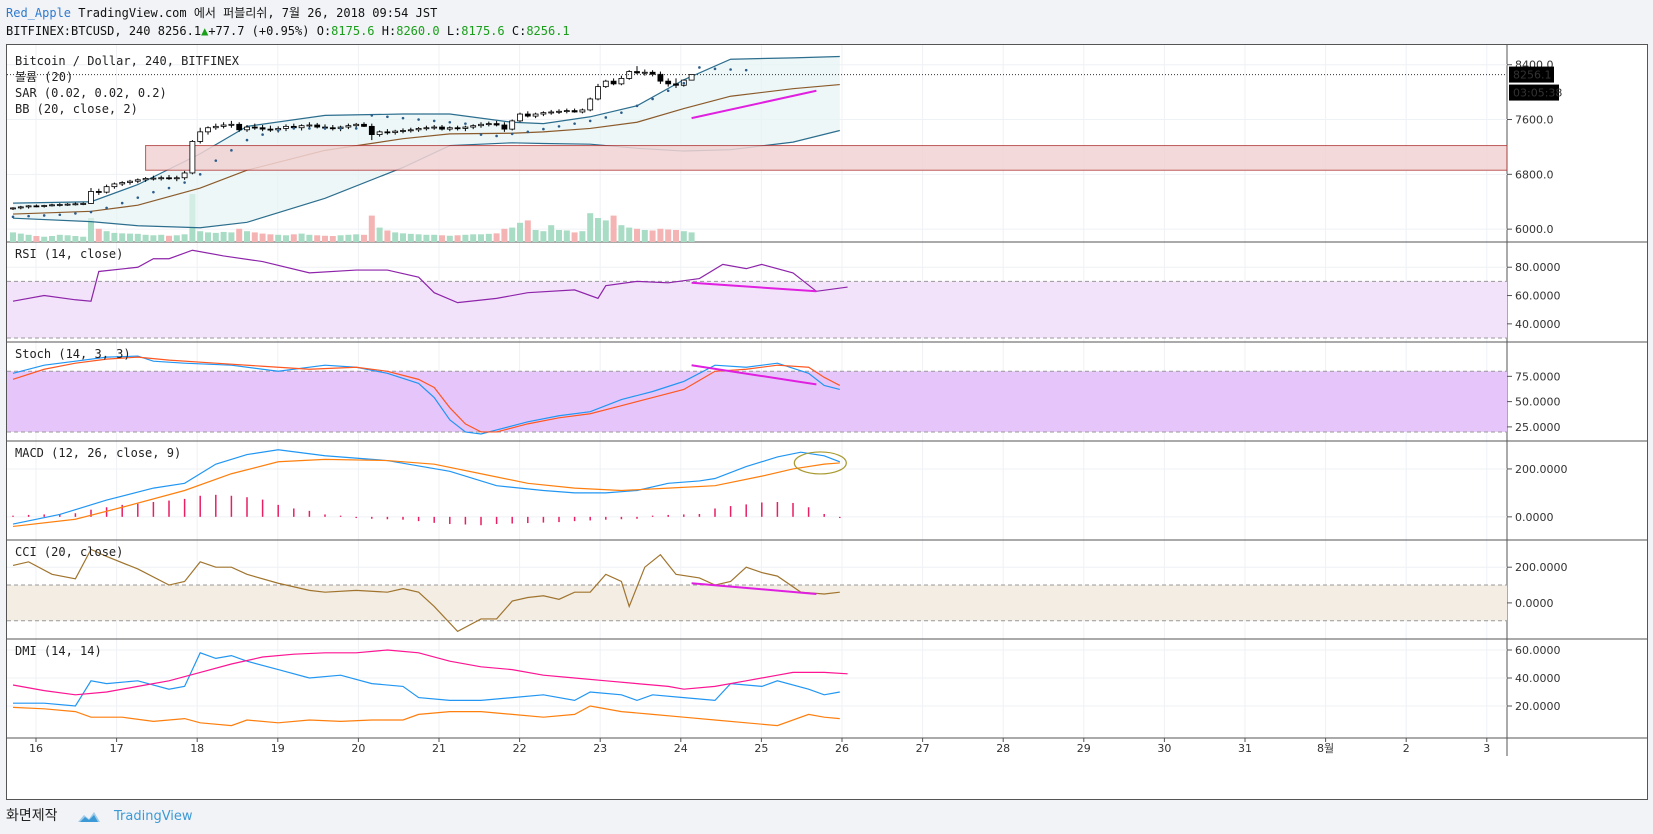 The image size is (1653, 834). I want to click on cci-line, so click(426, 590).